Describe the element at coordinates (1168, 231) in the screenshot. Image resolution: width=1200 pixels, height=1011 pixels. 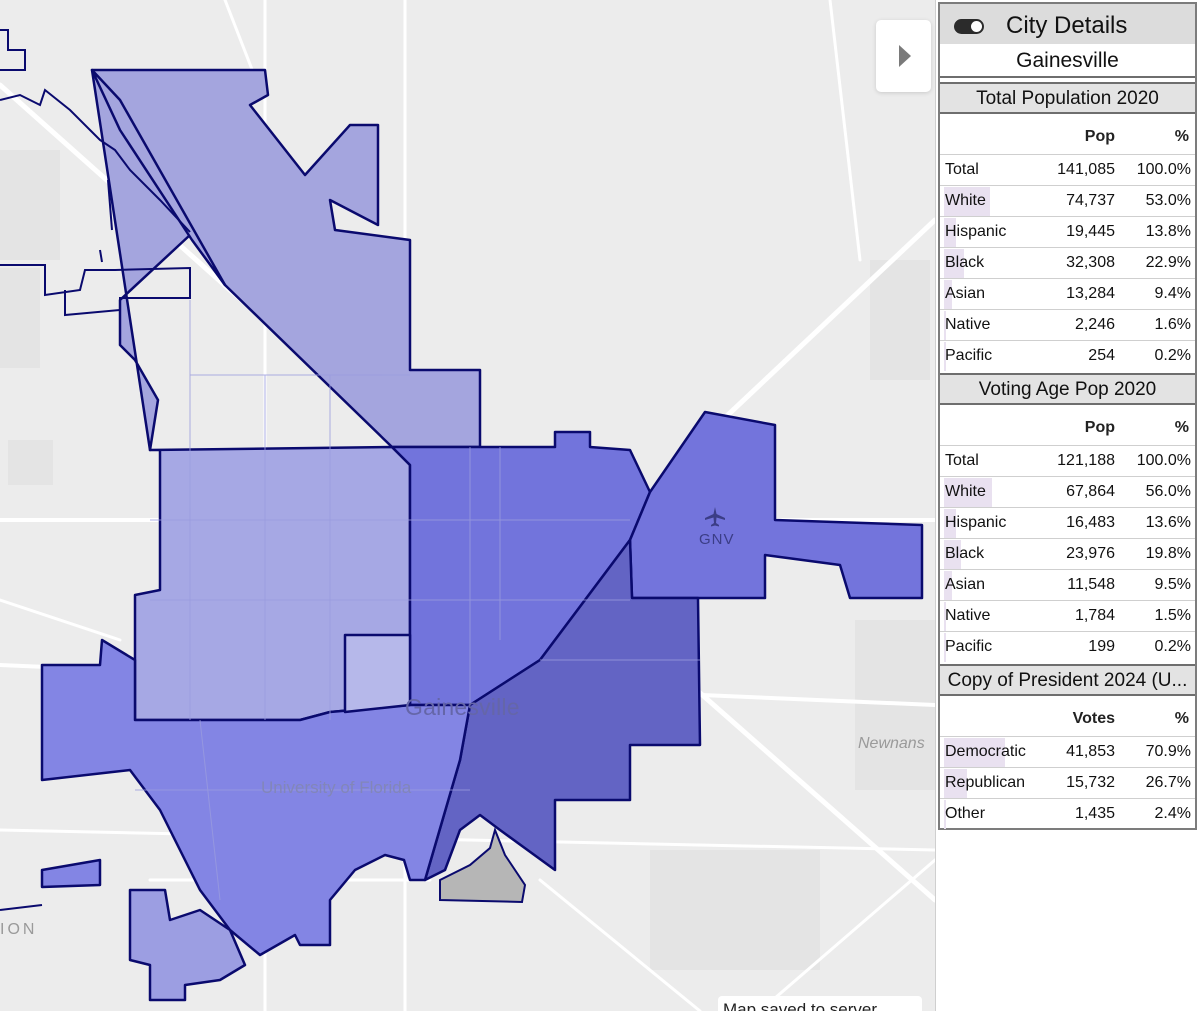
I see `row-percent: 13.8%` at that location.